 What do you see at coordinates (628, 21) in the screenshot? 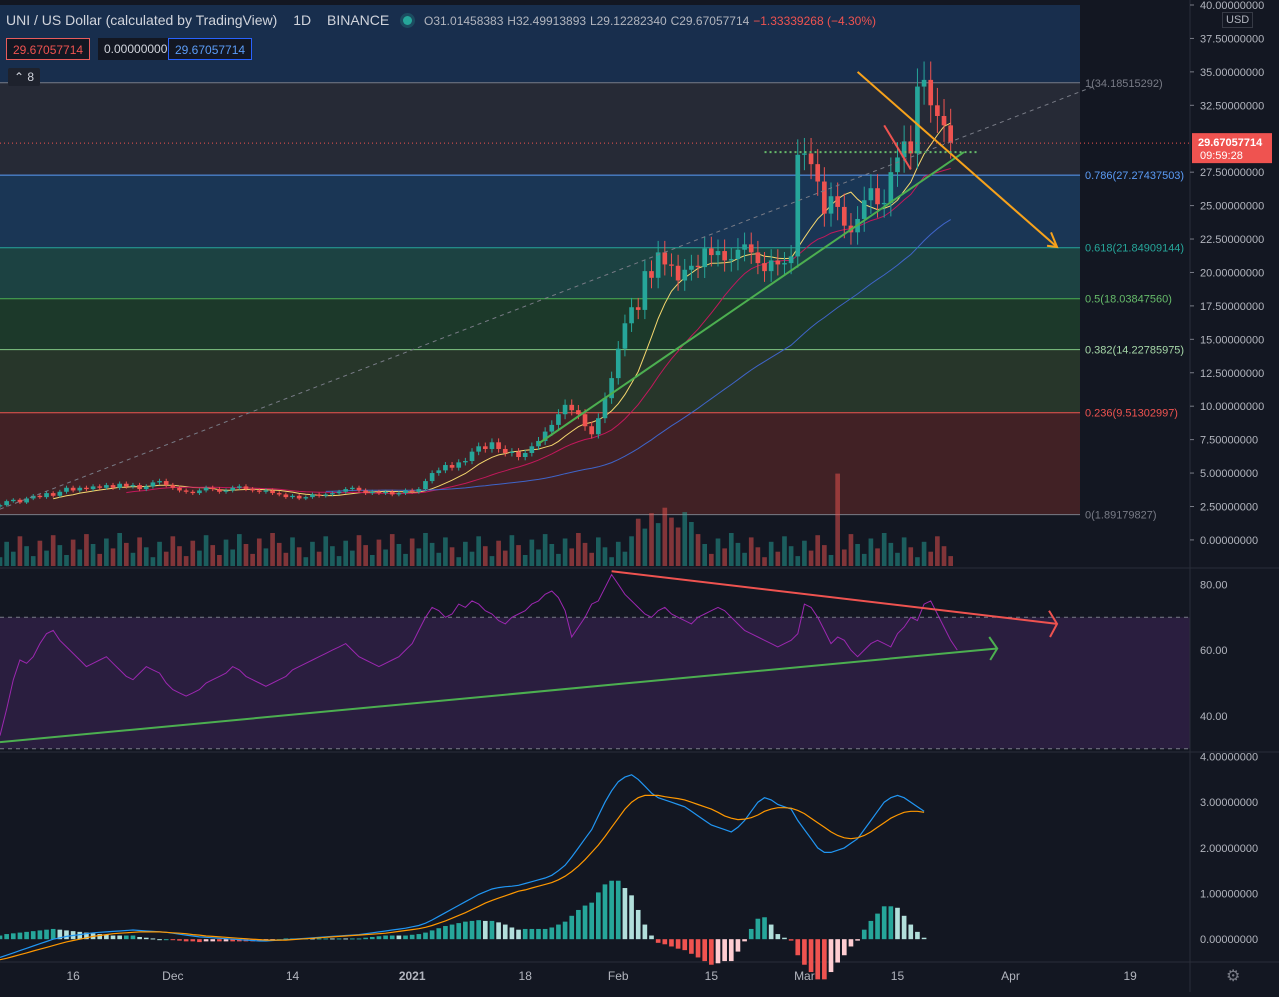
I see `ohlc-low: L29.12282340` at bounding box center [628, 21].